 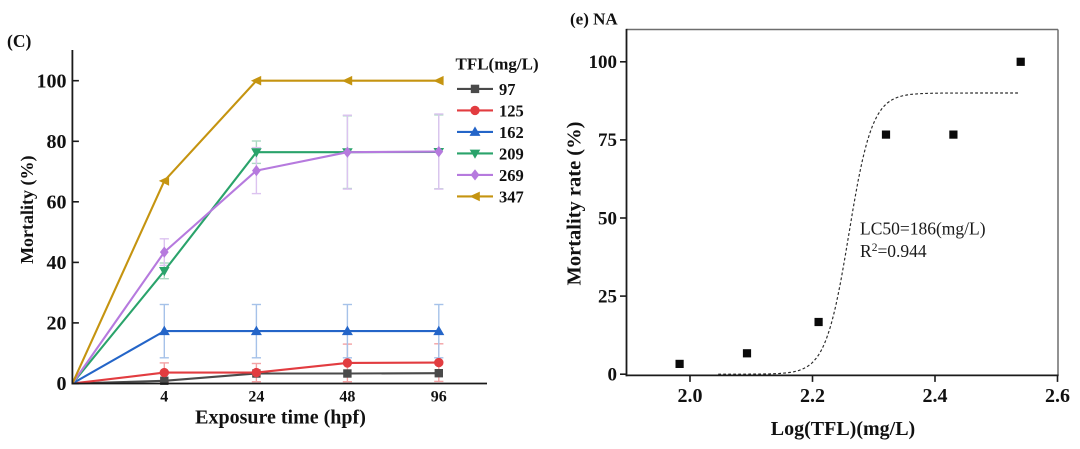 I want to click on svg-text: 97, so click(x=507, y=89).